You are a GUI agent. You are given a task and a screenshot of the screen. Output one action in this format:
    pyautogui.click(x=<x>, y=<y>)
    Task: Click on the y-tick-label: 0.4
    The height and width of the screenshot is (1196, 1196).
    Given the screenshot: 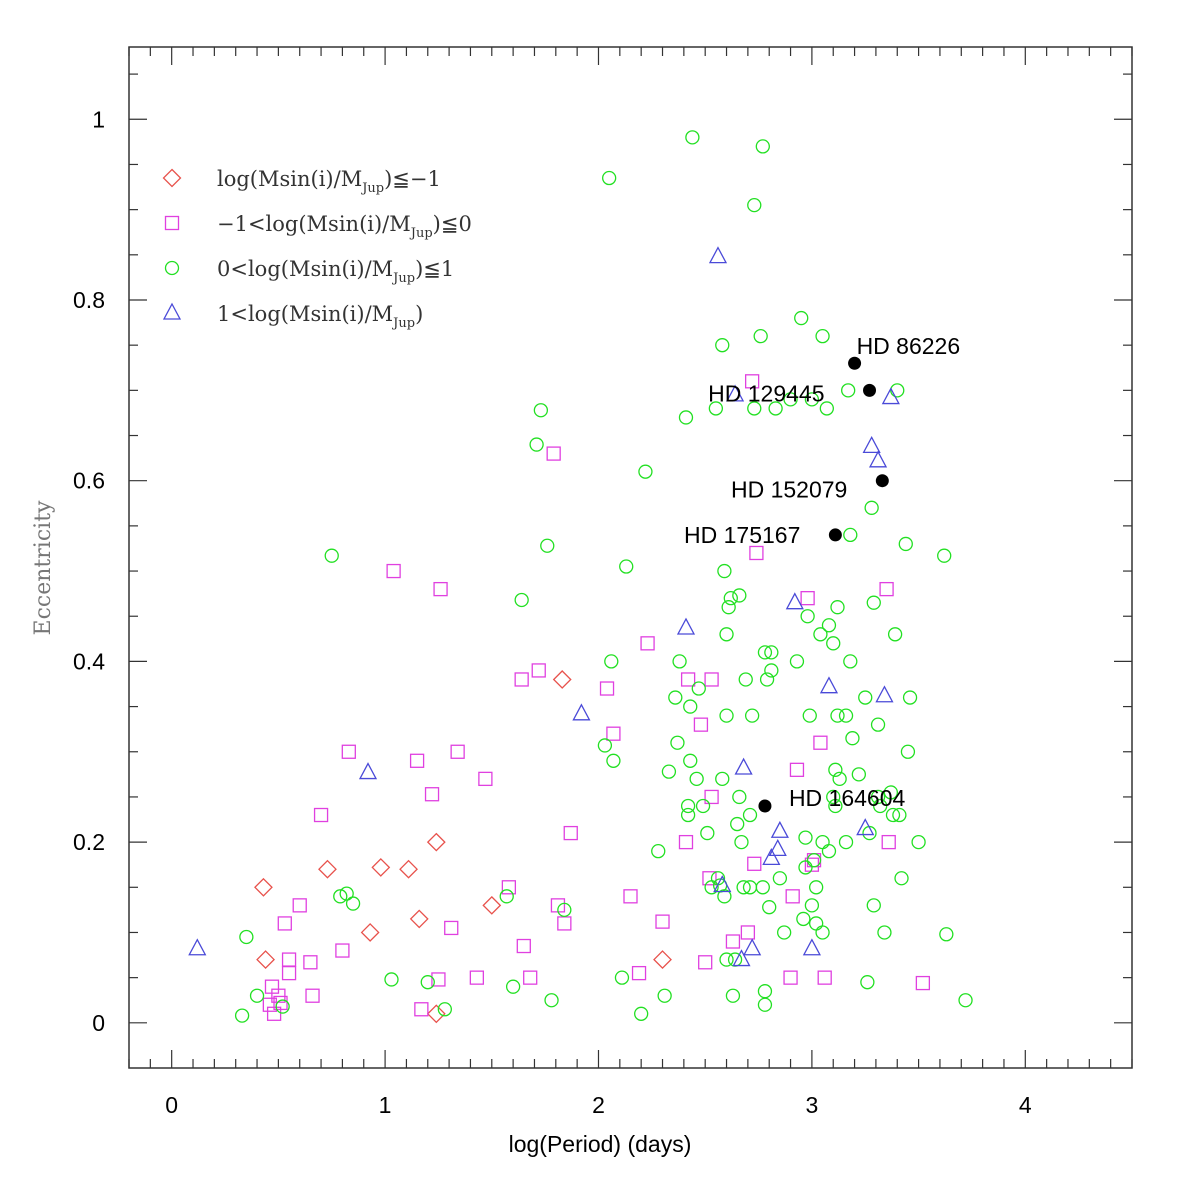 What is the action you would take?
    pyautogui.click(x=89, y=661)
    